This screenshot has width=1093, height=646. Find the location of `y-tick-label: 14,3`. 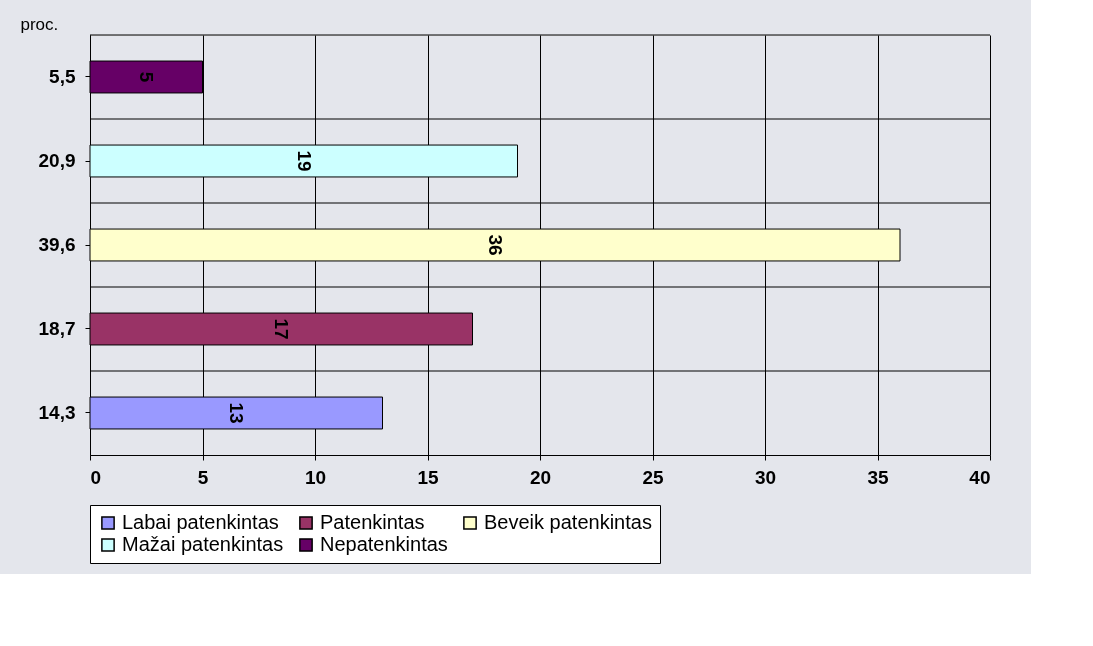

y-tick-label: 14,3 is located at coordinates (57, 412).